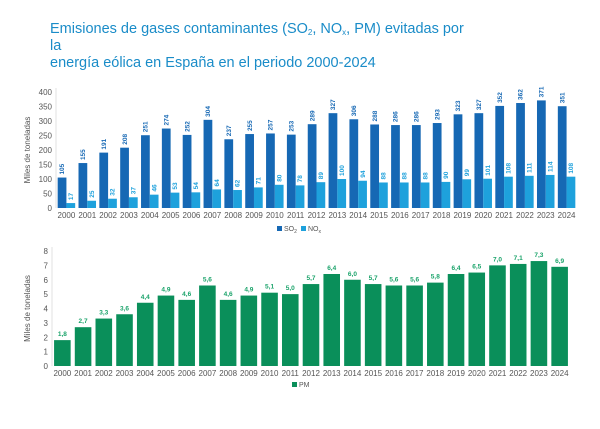 The image size is (600, 429). I want to click on y-tick-label: 0, so click(50, 208).